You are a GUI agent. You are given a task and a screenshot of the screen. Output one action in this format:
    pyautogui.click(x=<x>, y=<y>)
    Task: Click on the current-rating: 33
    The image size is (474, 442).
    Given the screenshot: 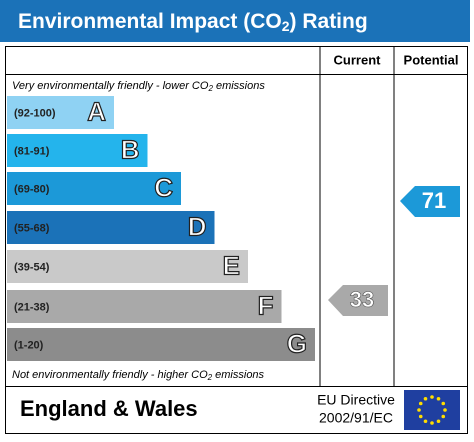 What is the action you would take?
    pyautogui.click(x=362, y=299)
    